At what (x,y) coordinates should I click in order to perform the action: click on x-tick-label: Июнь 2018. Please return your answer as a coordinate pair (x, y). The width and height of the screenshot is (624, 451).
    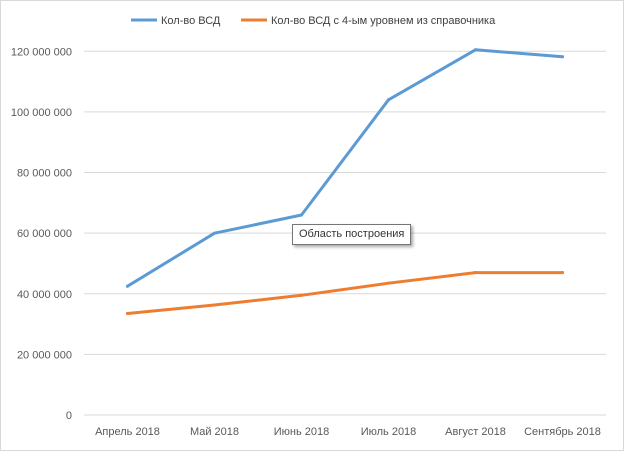
    Looking at the image, I should click on (302, 432).